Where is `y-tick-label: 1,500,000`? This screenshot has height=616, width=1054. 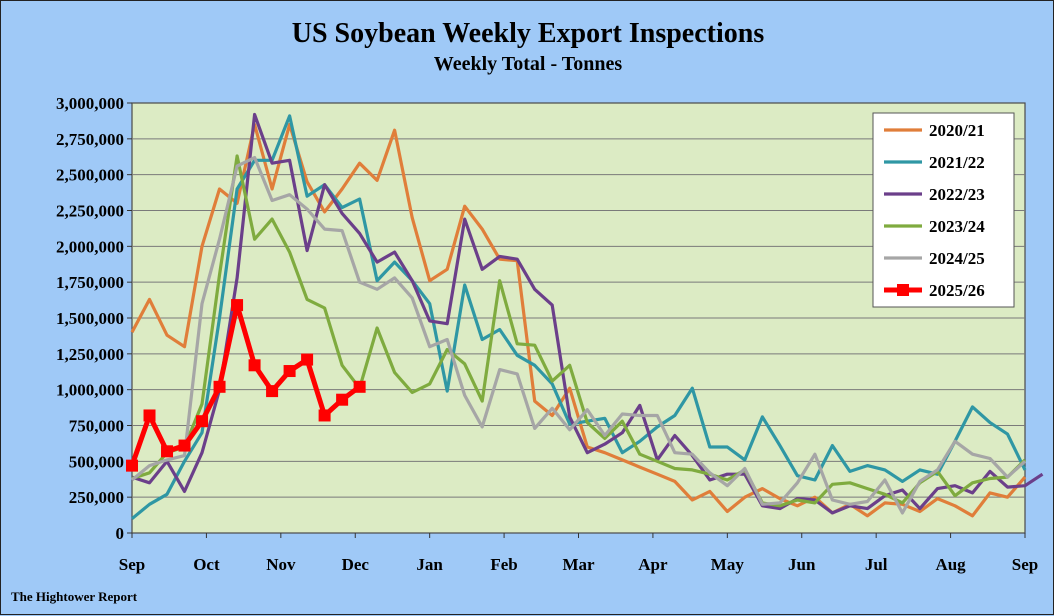
y-tick-label: 1,500,000 is located at coordinates (90, 318).